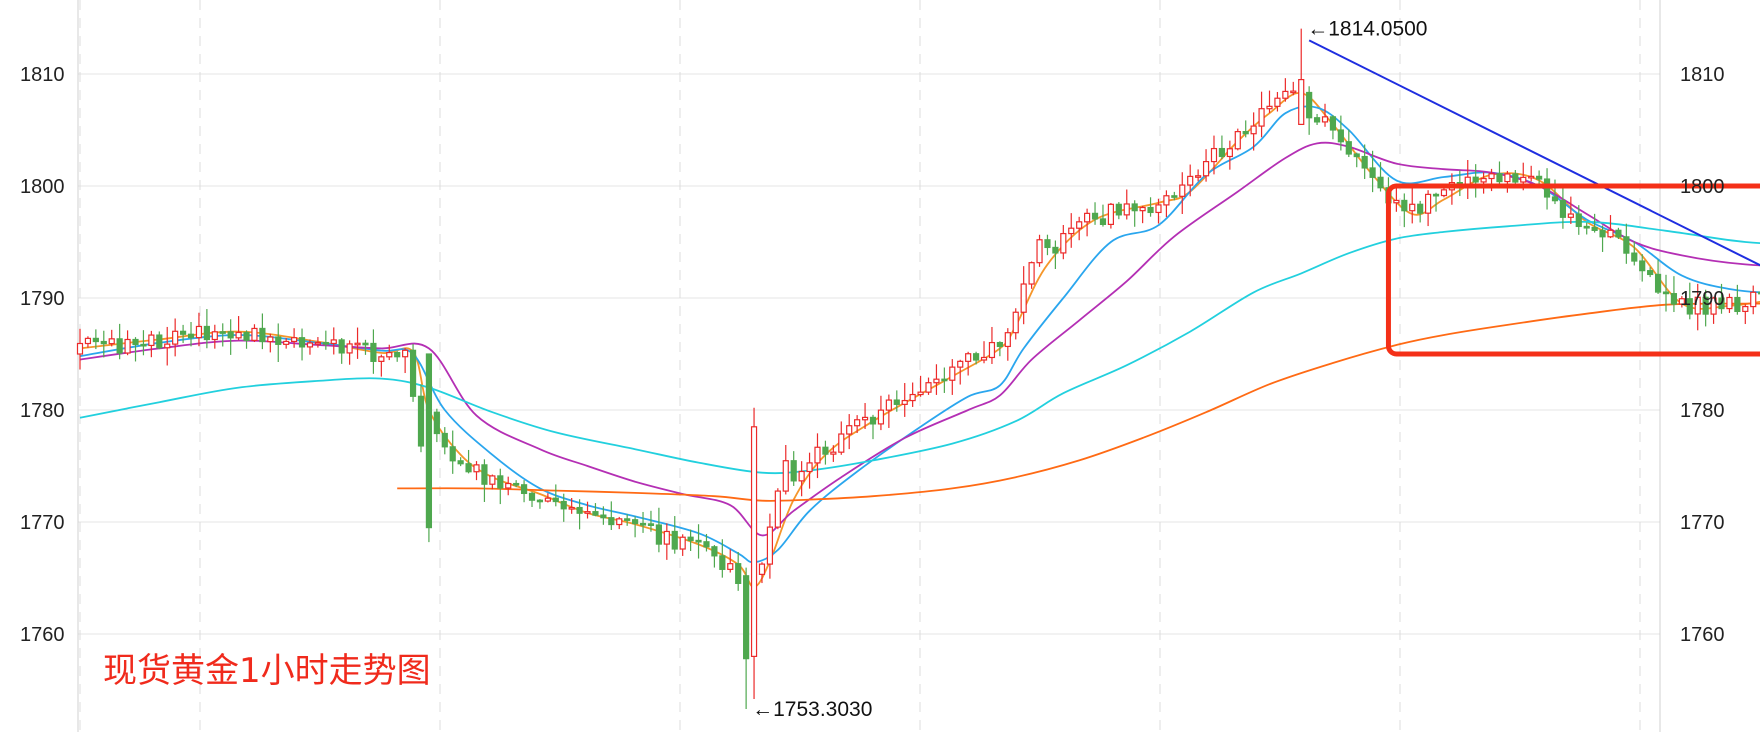  What do you see at coordinates (42, 635) in the screenshot?
I see `y-tick-label-left: 1760` at bounding box center [42, 635].